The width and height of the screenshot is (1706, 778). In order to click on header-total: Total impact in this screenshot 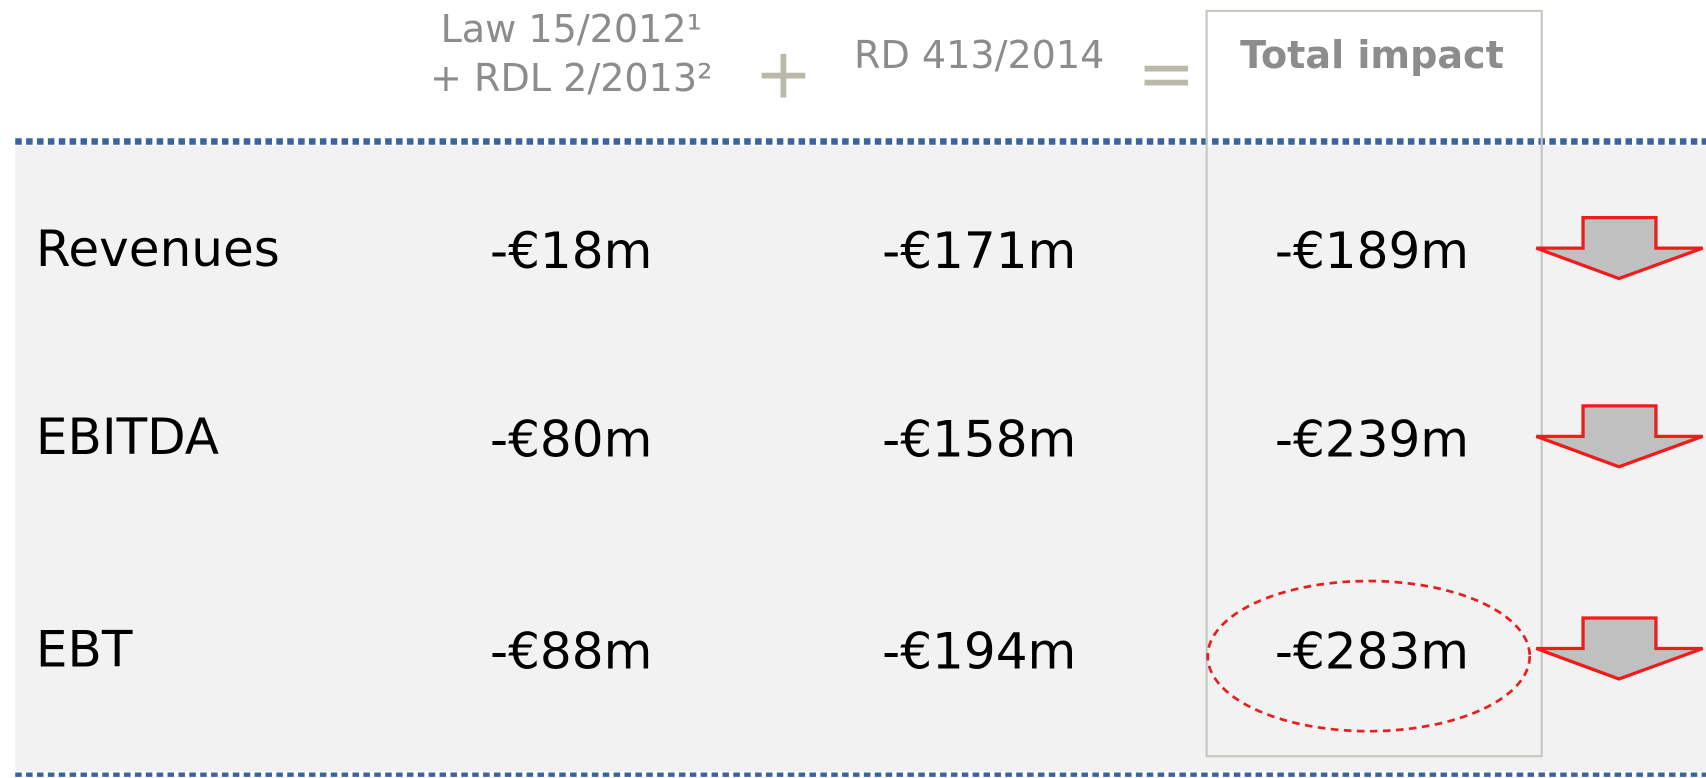, I will do `click(1372, 55)`.